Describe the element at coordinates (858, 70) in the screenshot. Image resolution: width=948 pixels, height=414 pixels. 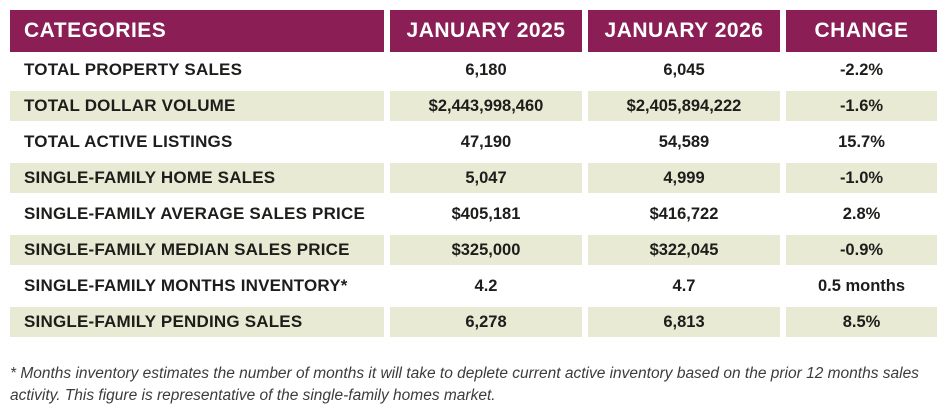
I see `change-value: -2.2%` at that location.